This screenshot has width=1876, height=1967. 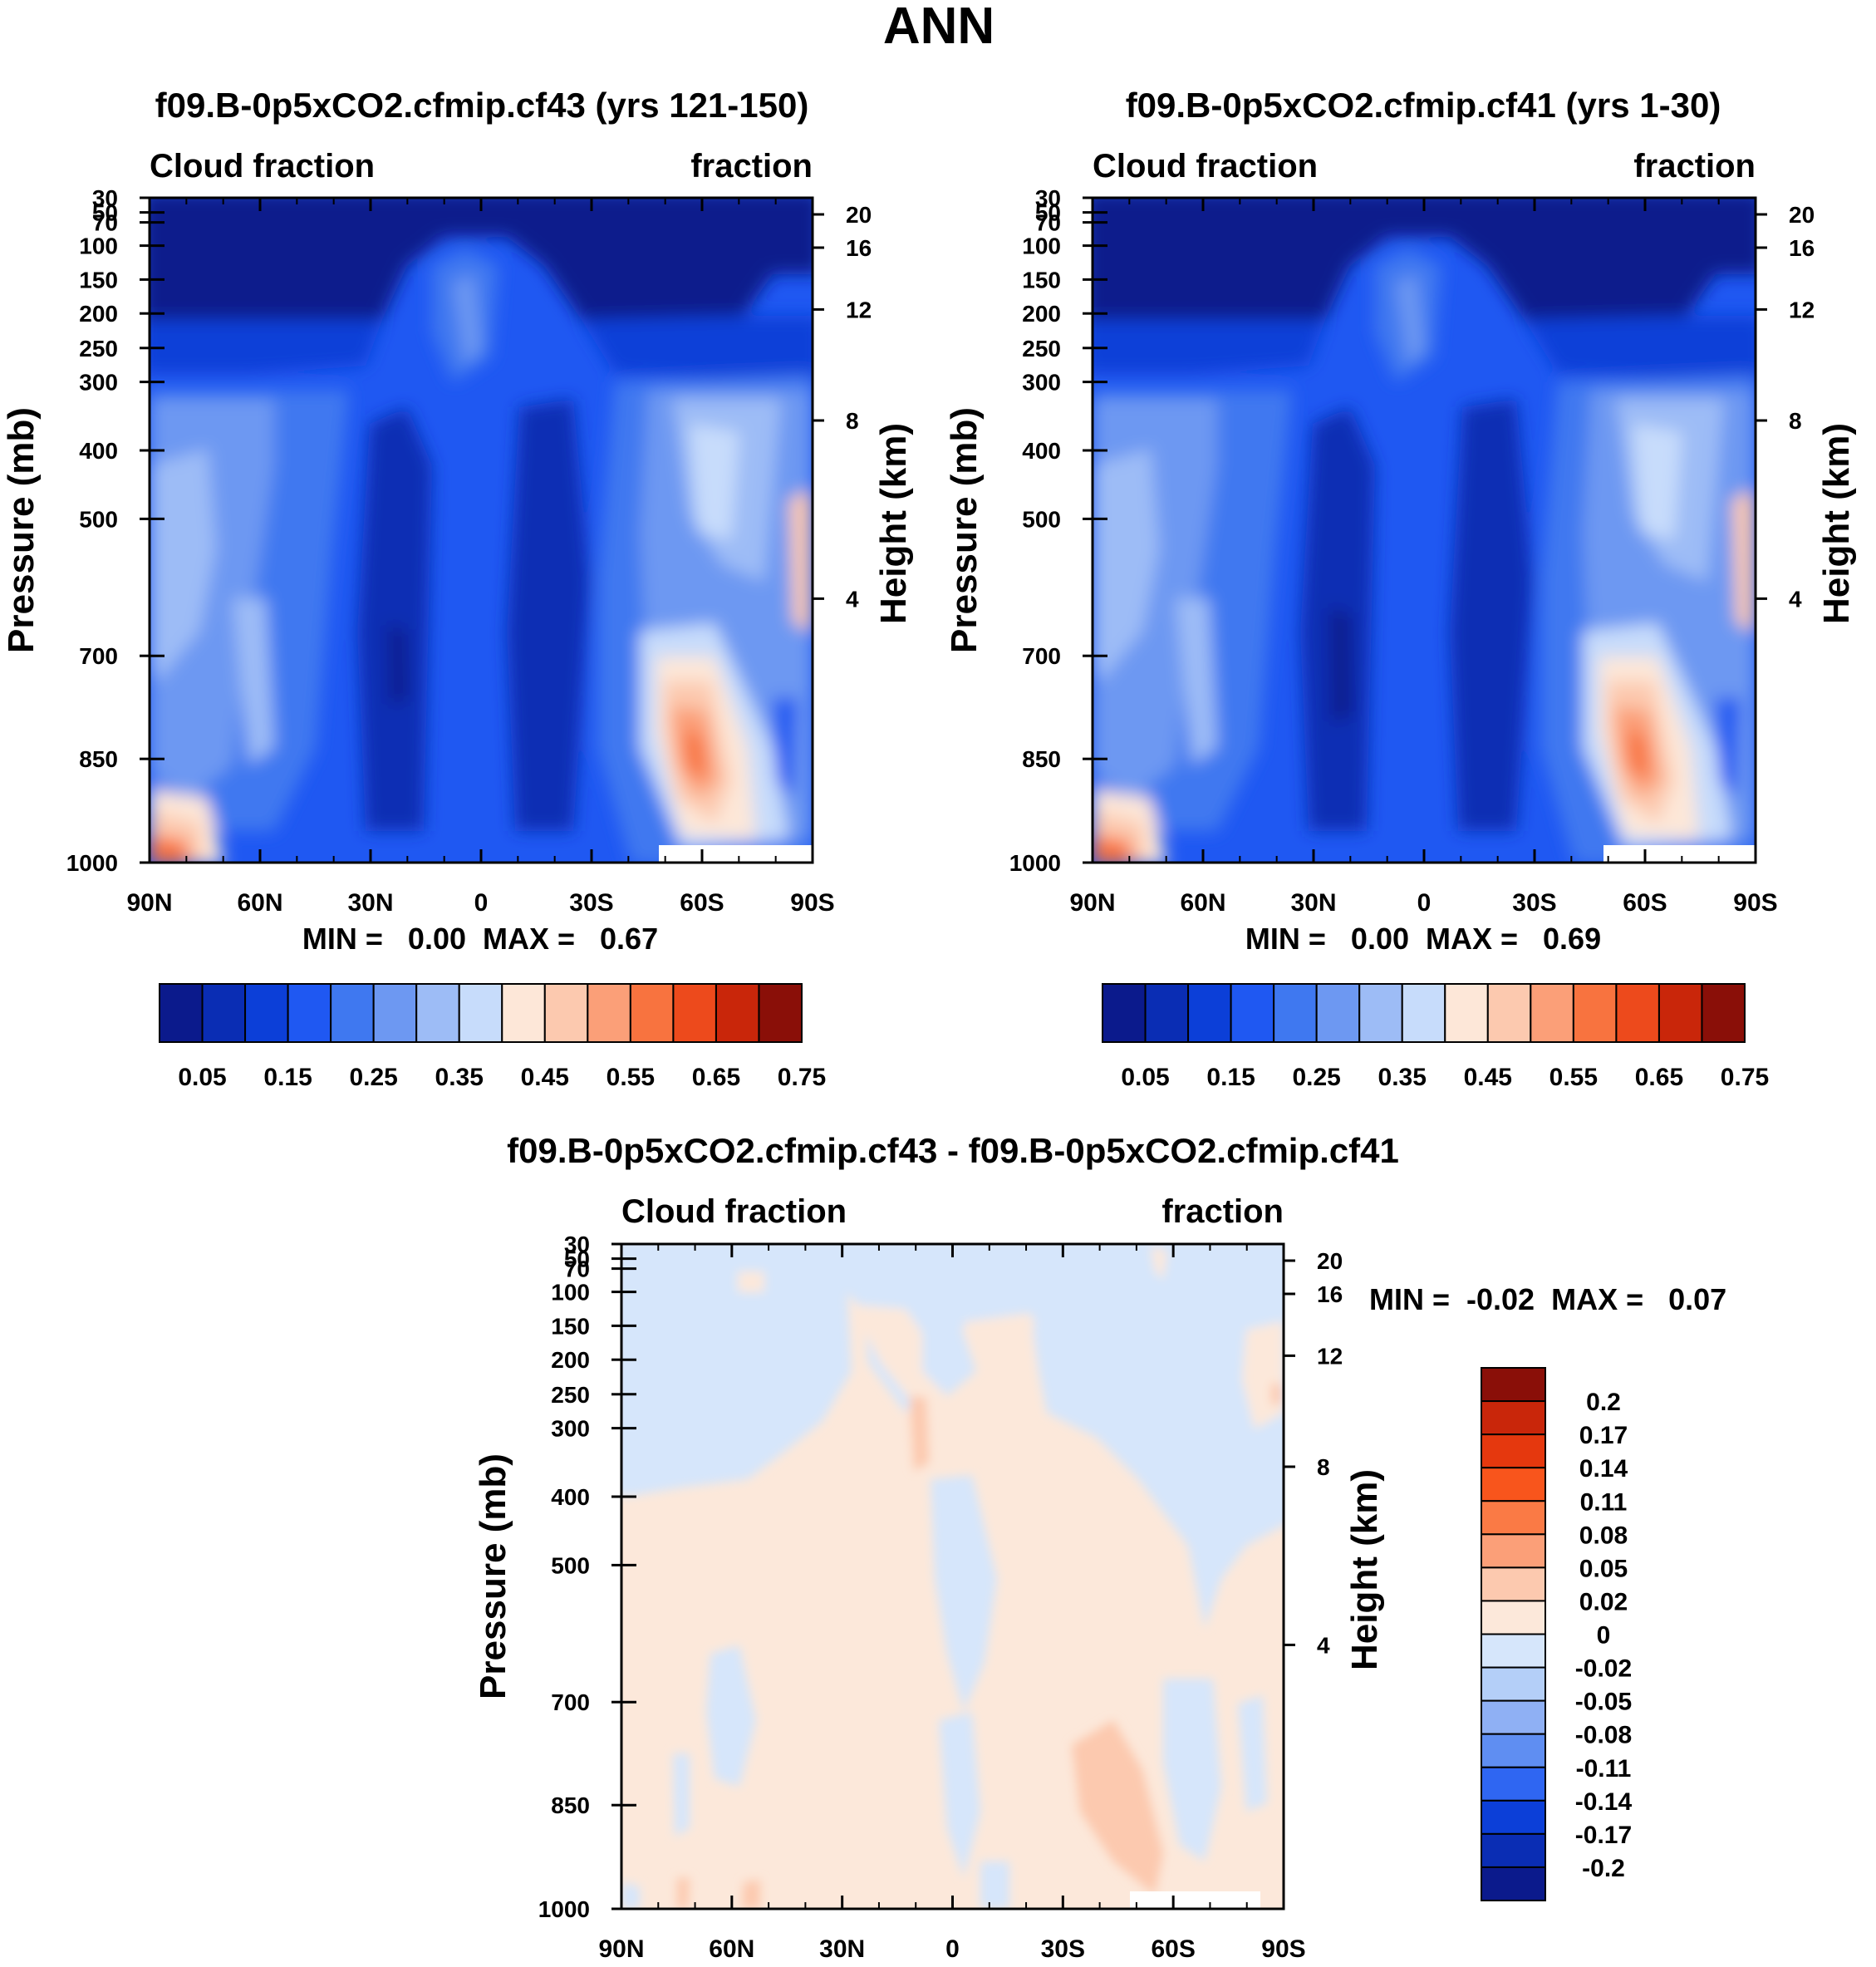 I want to click on y-tick-label: 70, so click(x=1048, y=223).